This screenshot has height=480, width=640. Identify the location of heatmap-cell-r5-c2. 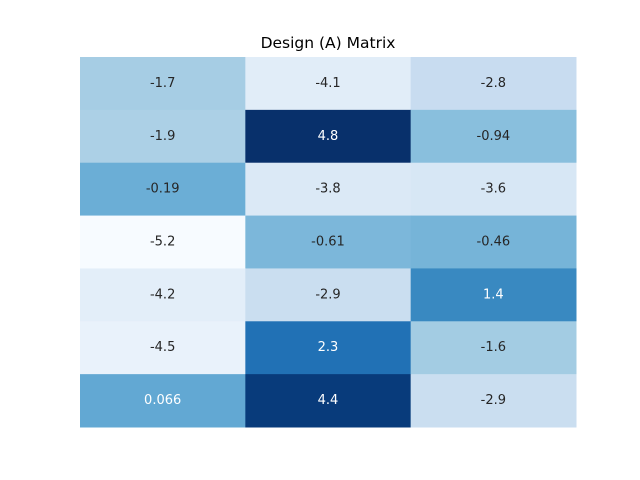
(493, 348).